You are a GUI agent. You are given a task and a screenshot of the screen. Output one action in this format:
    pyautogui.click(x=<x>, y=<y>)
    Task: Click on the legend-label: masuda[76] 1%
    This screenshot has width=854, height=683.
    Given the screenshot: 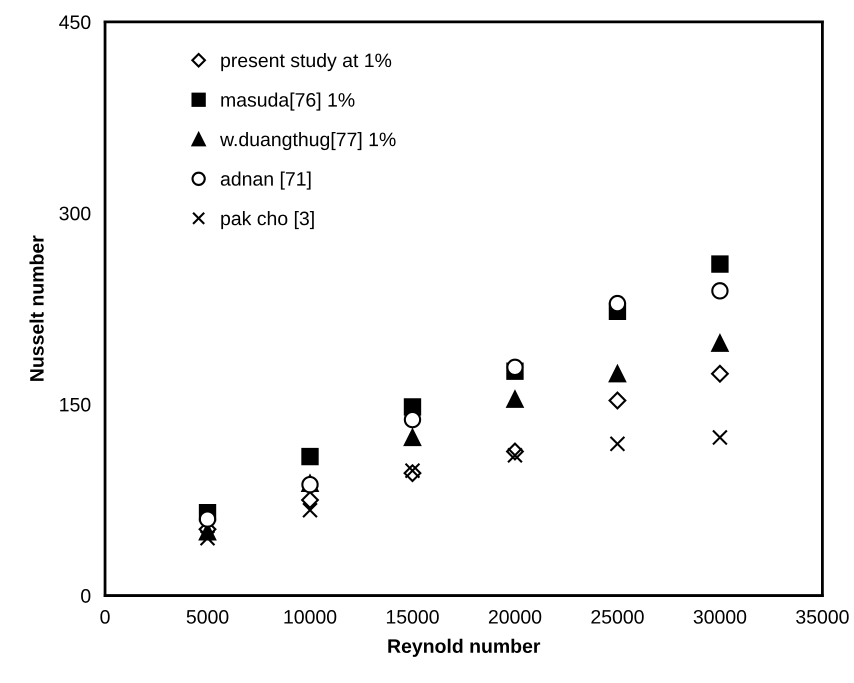 What is the action you would take?
    pyautogui.click(x=287, y=101)
    